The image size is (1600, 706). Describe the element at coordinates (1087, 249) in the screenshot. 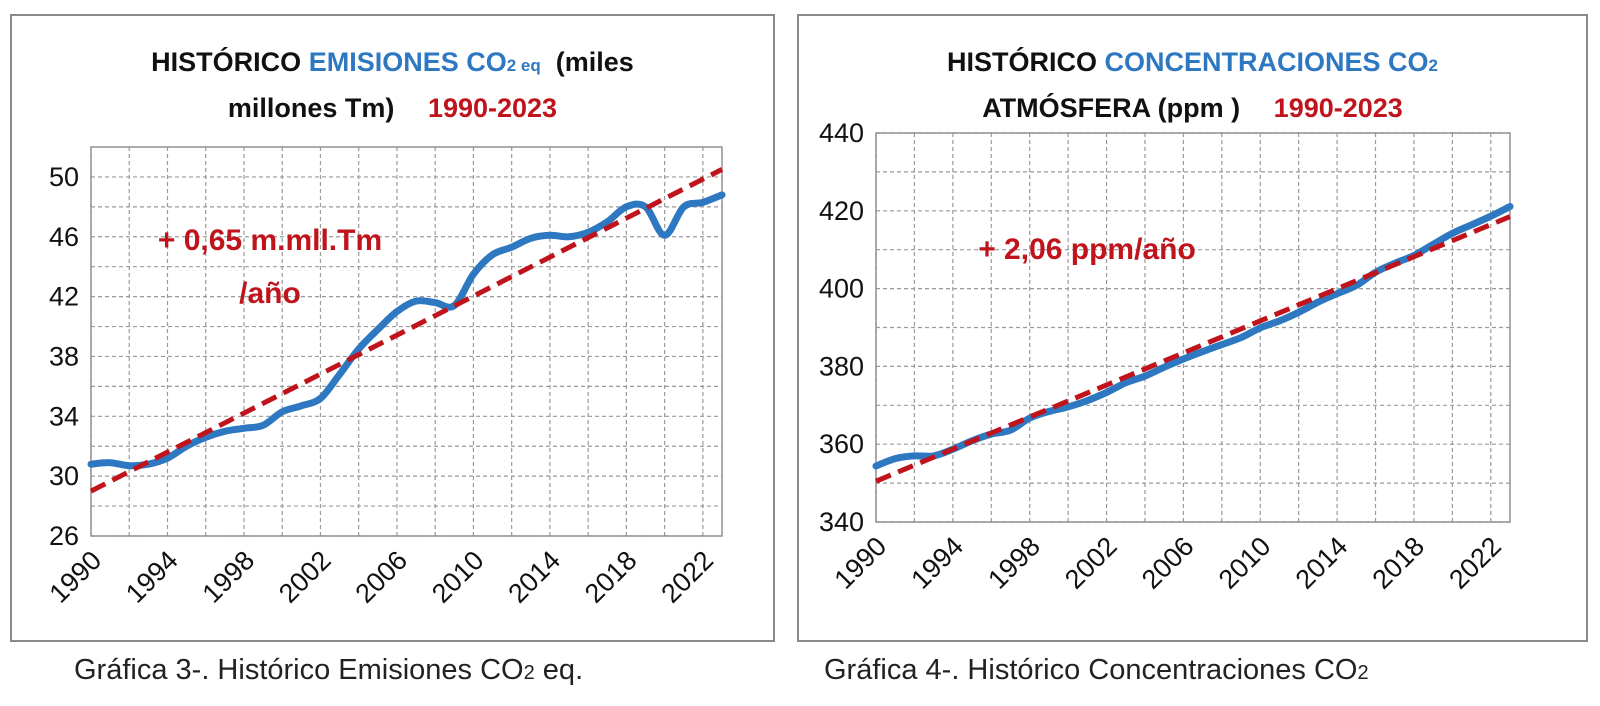

I see `concentrations-trend-annotation: + 2,06 ppm/año` at that location.